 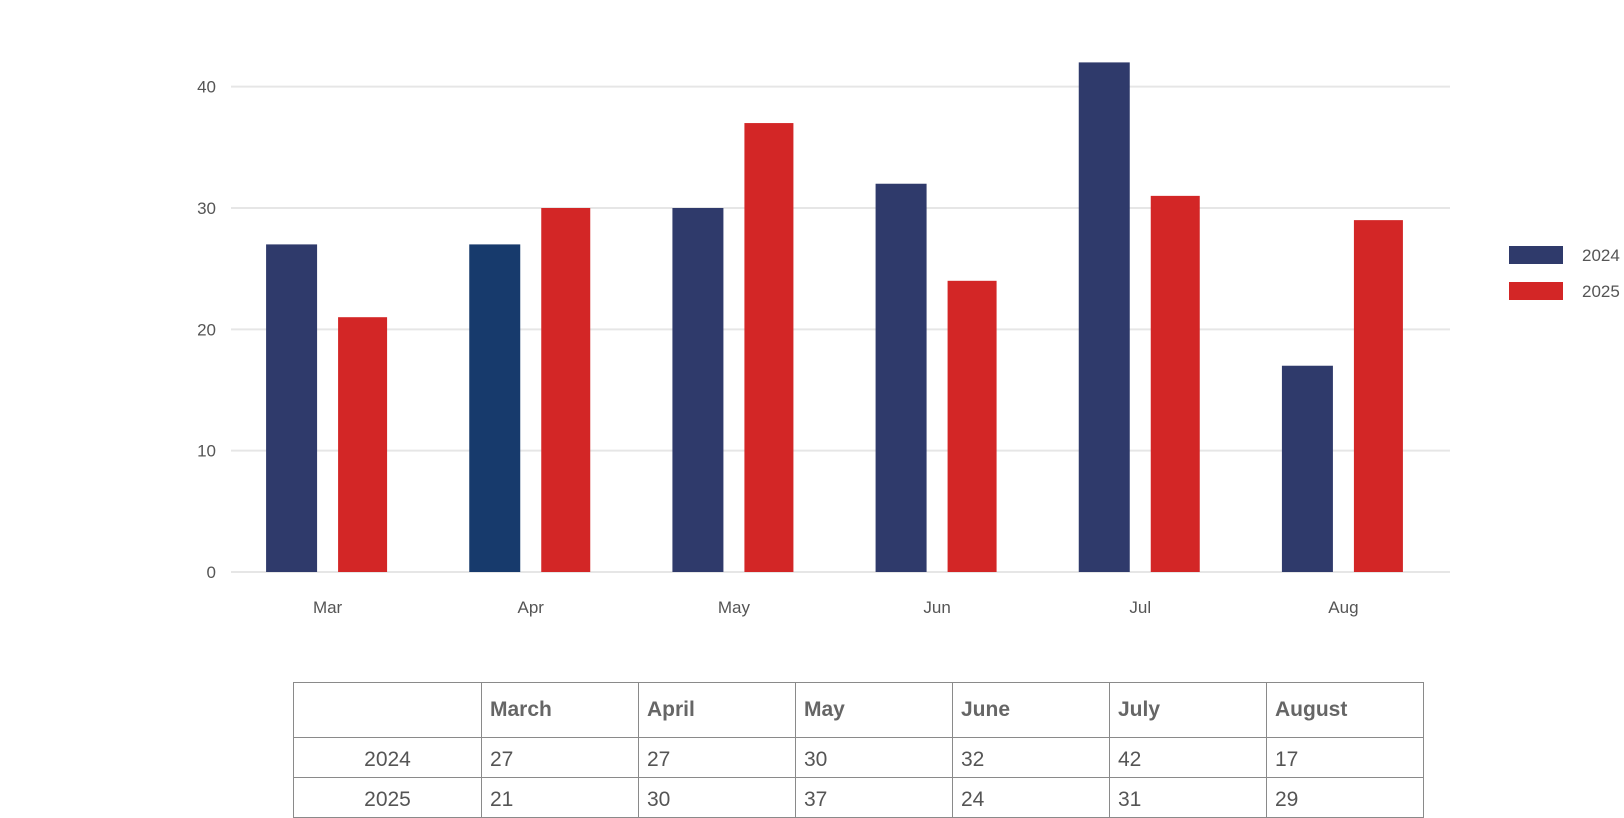 I want to click on table-cell: 21, so click(x=560, y=797).